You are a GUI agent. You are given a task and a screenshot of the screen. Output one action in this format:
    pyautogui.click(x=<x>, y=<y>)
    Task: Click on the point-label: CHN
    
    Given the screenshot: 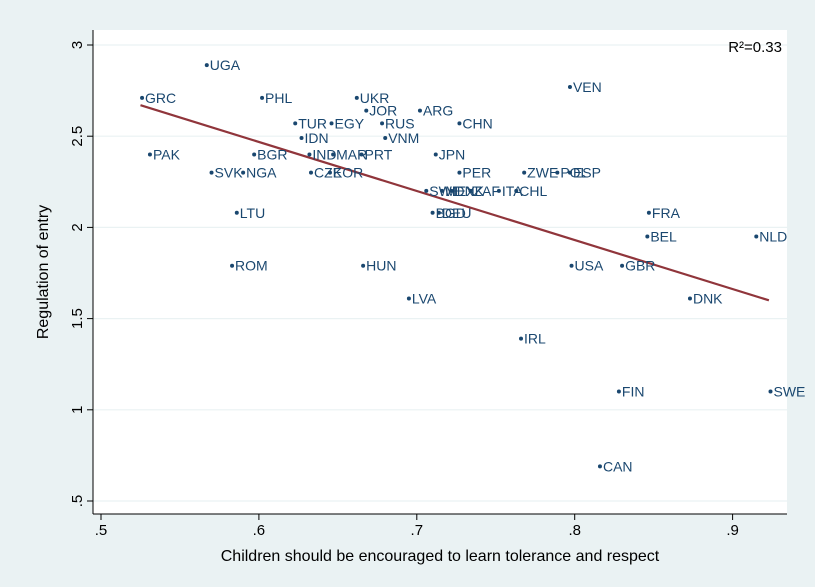 What is the action you would take?
    pyautogui.click(x=477, y=123)
    